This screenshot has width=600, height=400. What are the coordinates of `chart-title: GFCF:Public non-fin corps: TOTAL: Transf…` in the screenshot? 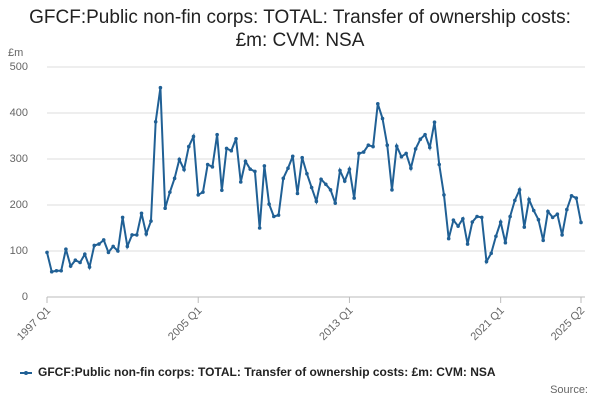 It's located at (300, 29).